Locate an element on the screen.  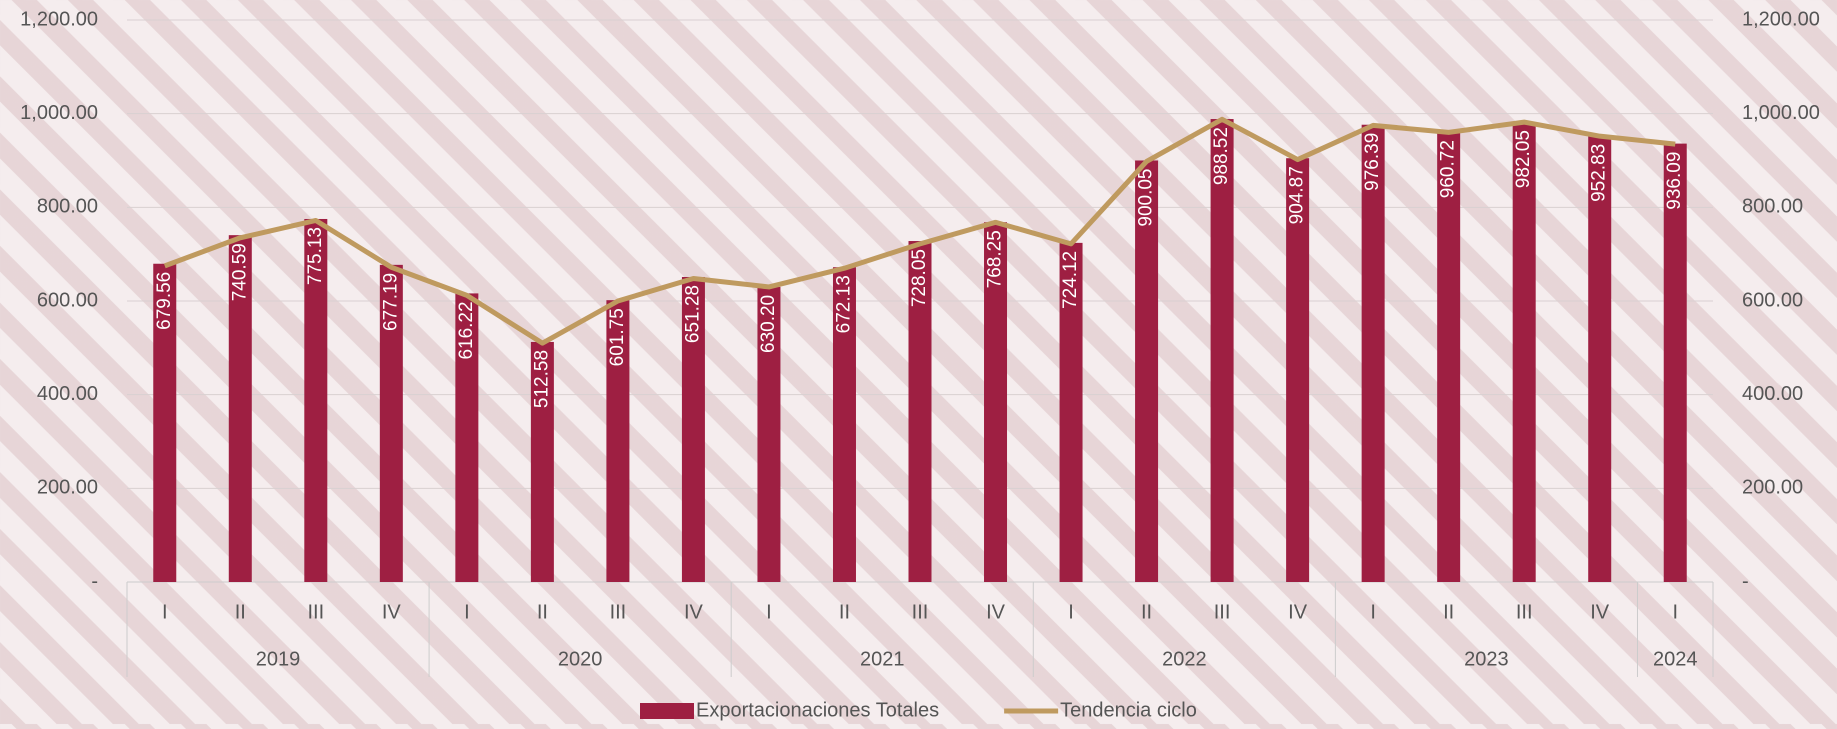
data-label: 988.52 is located at coordinates (1221, 156).